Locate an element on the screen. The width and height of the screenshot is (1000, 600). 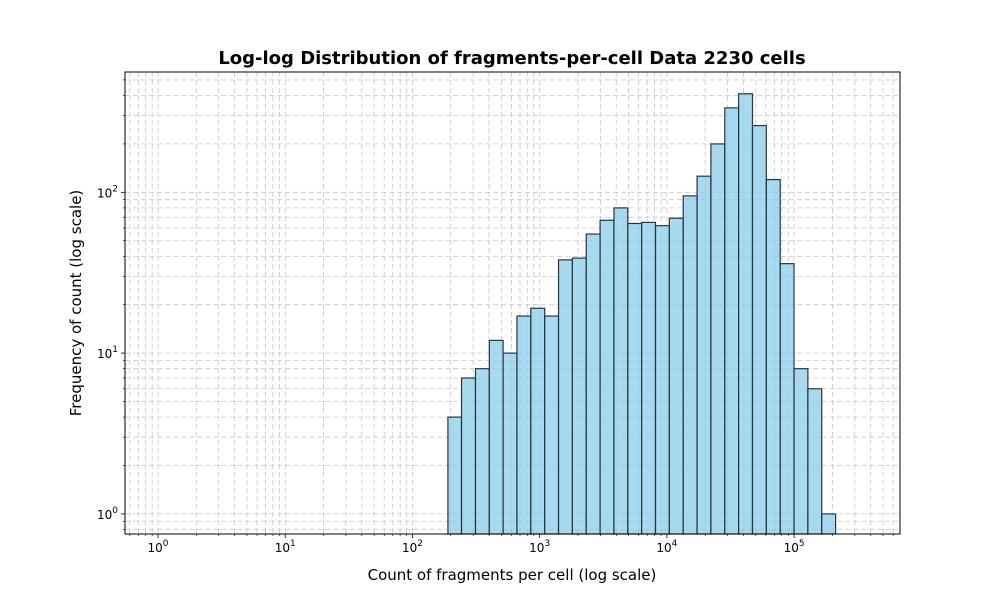
x-tick-label: 10¹ is located at coordinates (285, 547).